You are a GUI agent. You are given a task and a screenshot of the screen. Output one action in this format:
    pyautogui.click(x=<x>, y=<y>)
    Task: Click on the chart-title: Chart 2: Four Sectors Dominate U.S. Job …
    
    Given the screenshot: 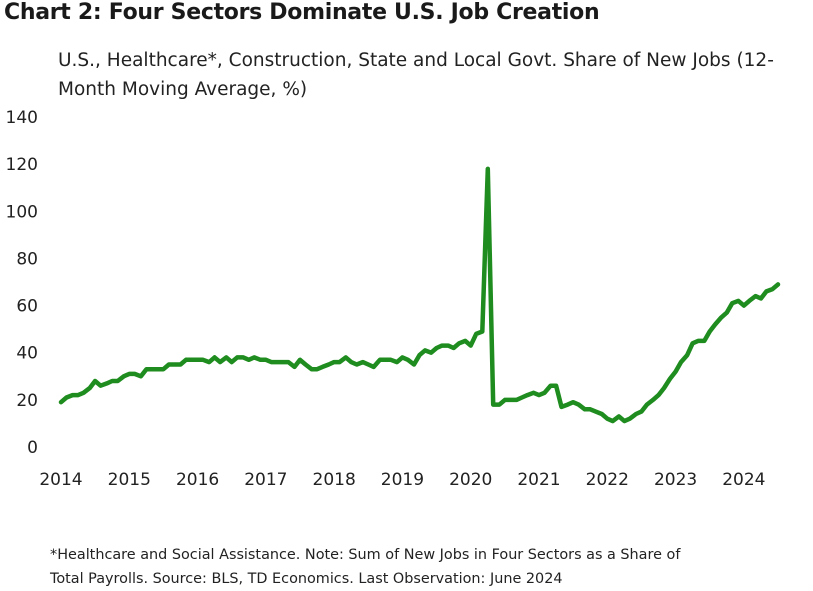 What is the action you would take?
    pyautogui.click(x=302, y=12)
    